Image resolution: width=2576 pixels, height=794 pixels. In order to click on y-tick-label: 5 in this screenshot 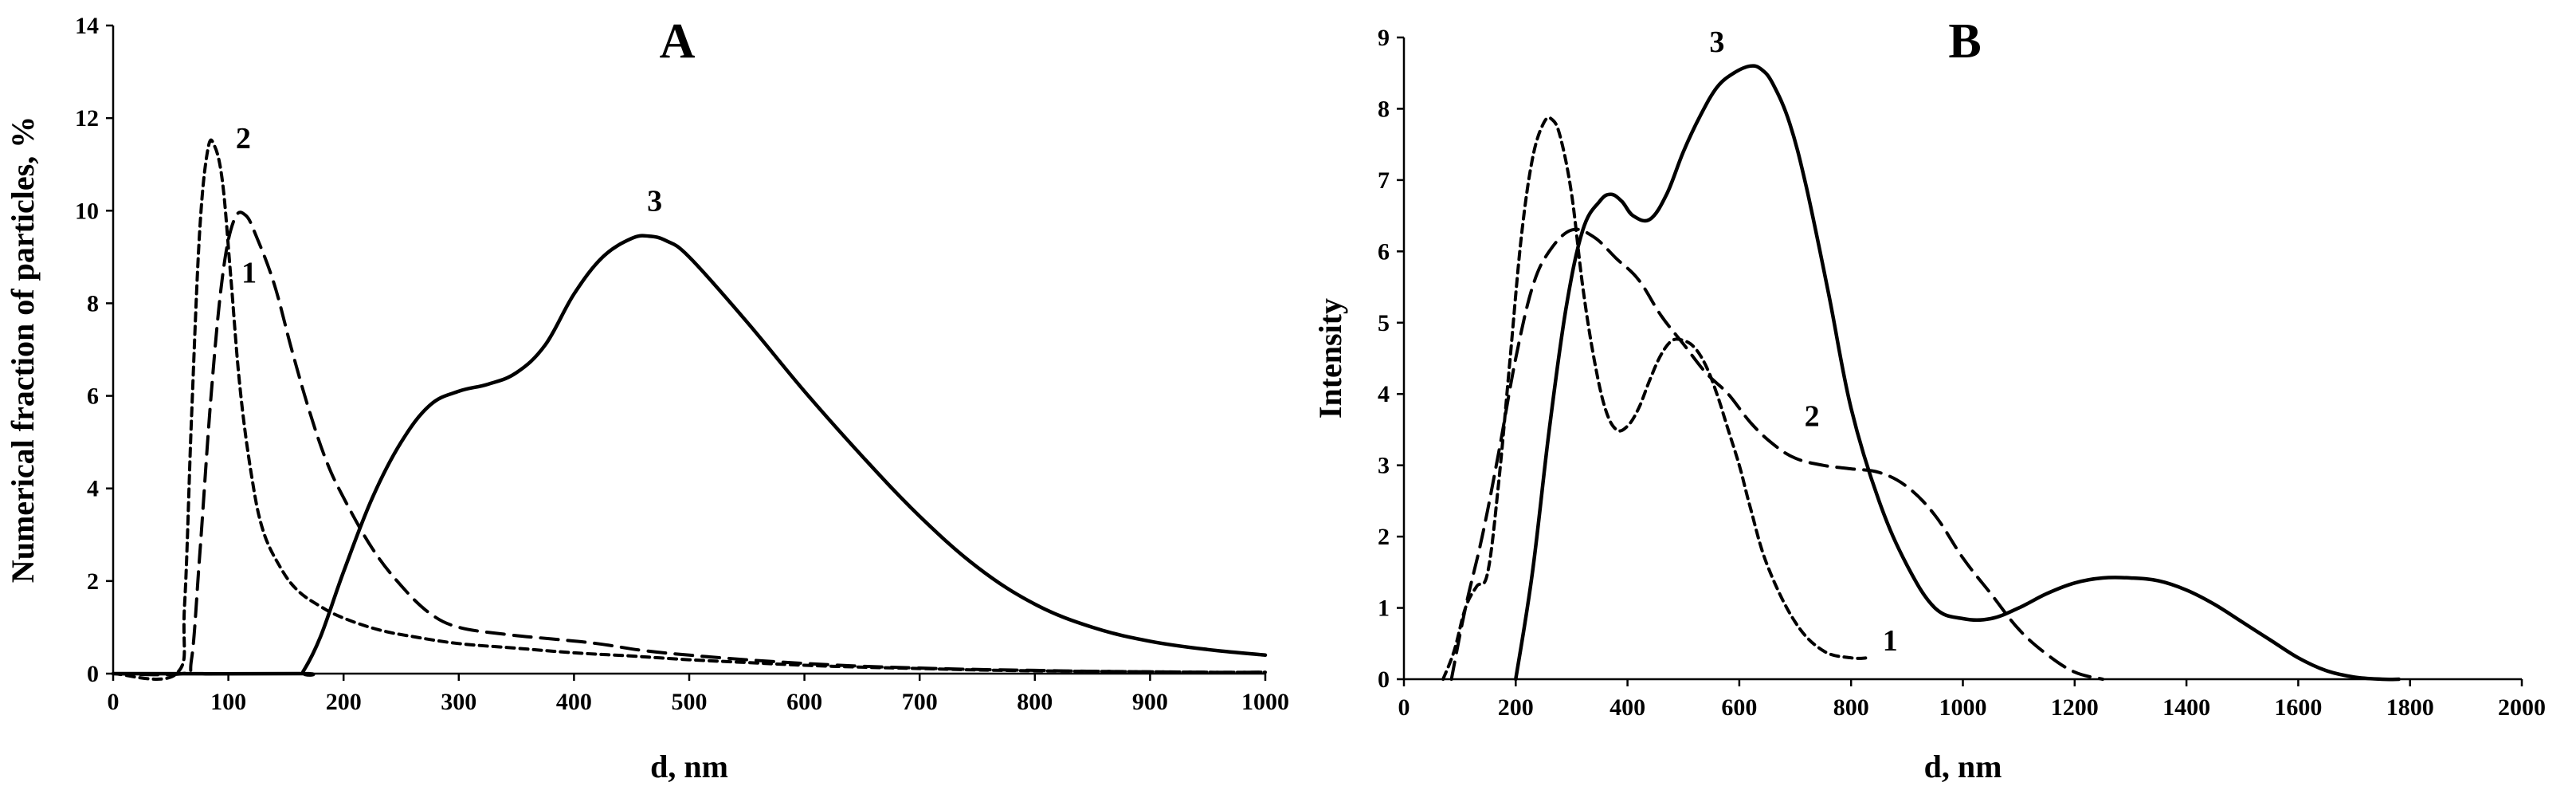, I will do `click(1384, 323)`.